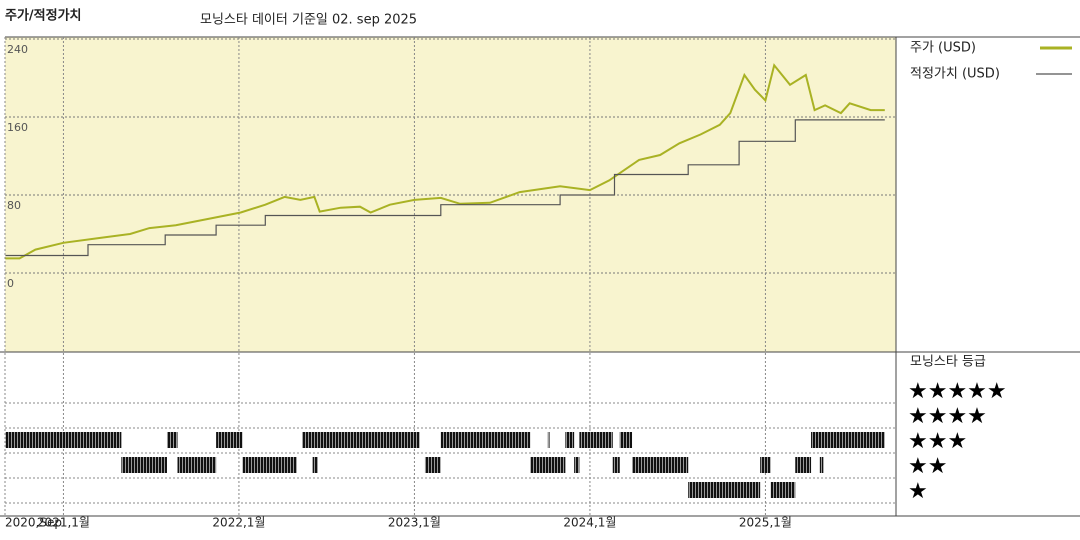 This screenshot has height=540, width=1080. What do you see at coordinates (43, 16) in the screenshot?
I see `chart-title: 주가/적정가치` at bounding box center [43, 16].